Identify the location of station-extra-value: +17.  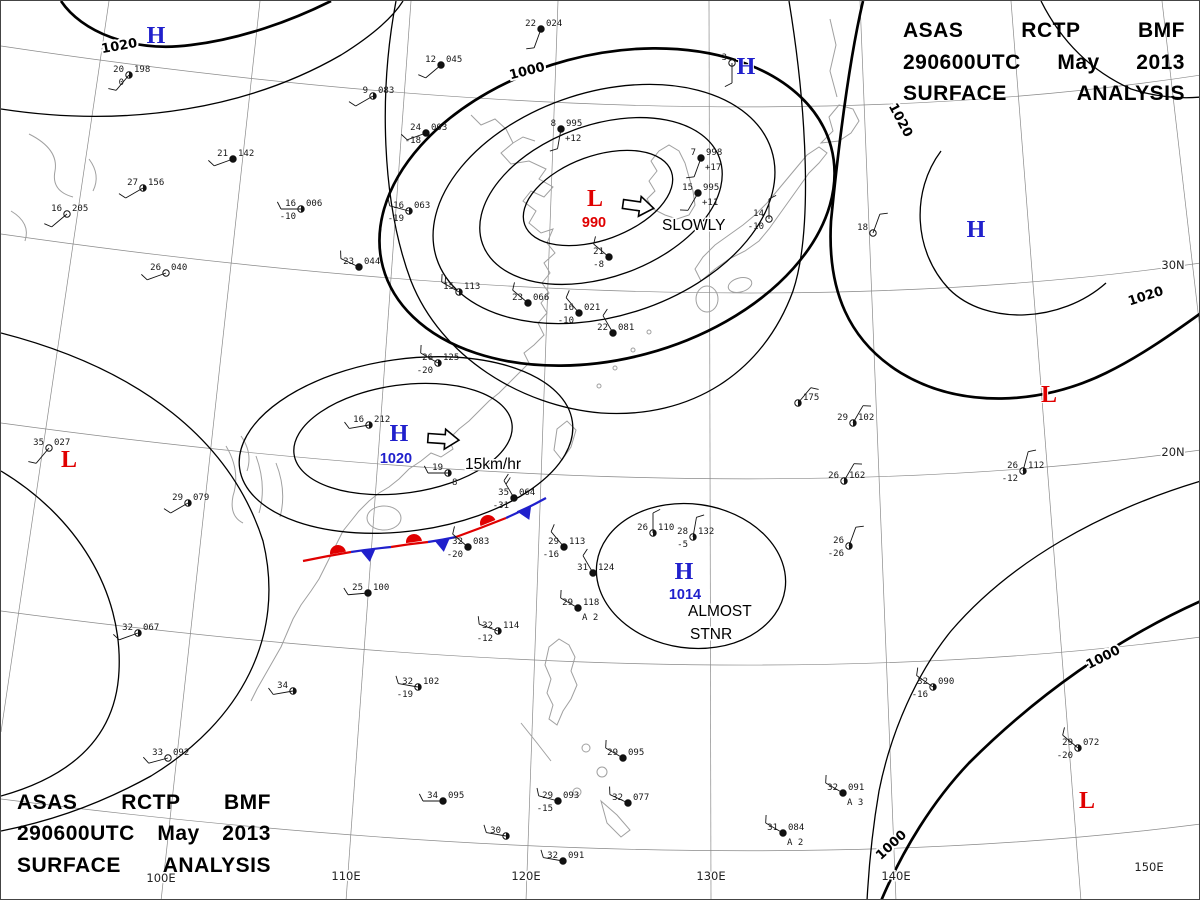
(713, 168).